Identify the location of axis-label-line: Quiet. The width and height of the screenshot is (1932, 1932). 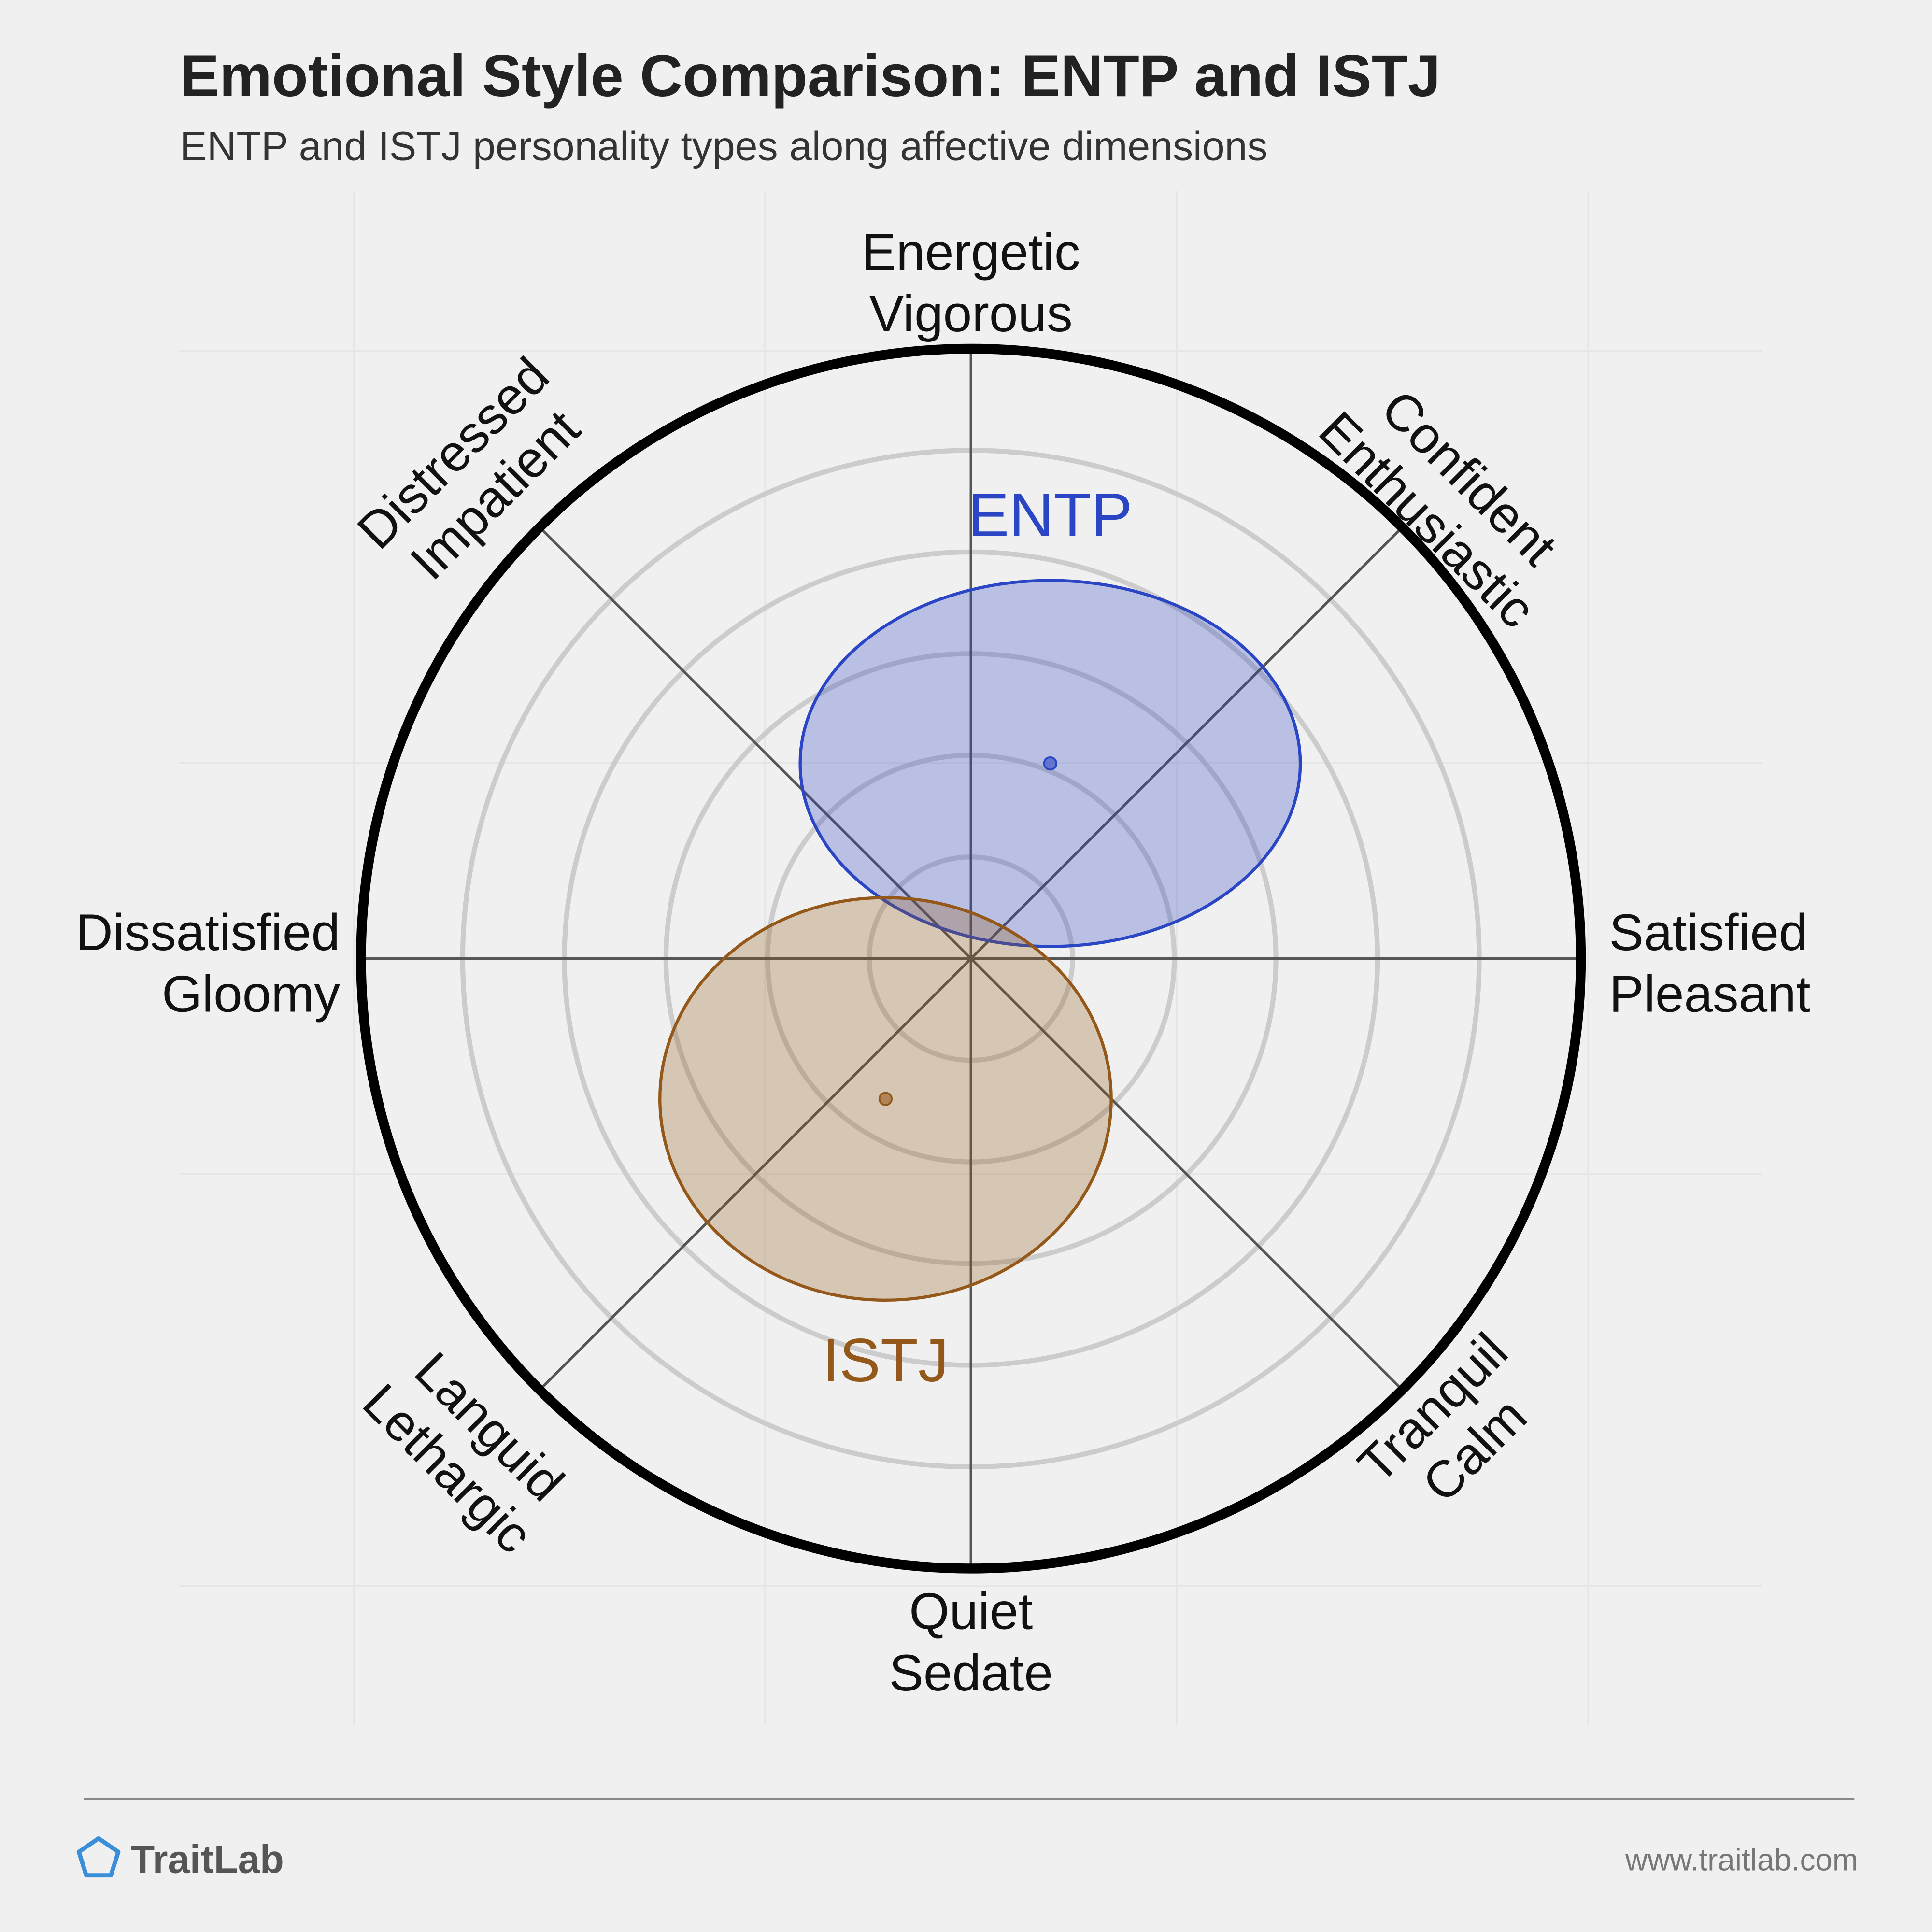
(971, 1611).